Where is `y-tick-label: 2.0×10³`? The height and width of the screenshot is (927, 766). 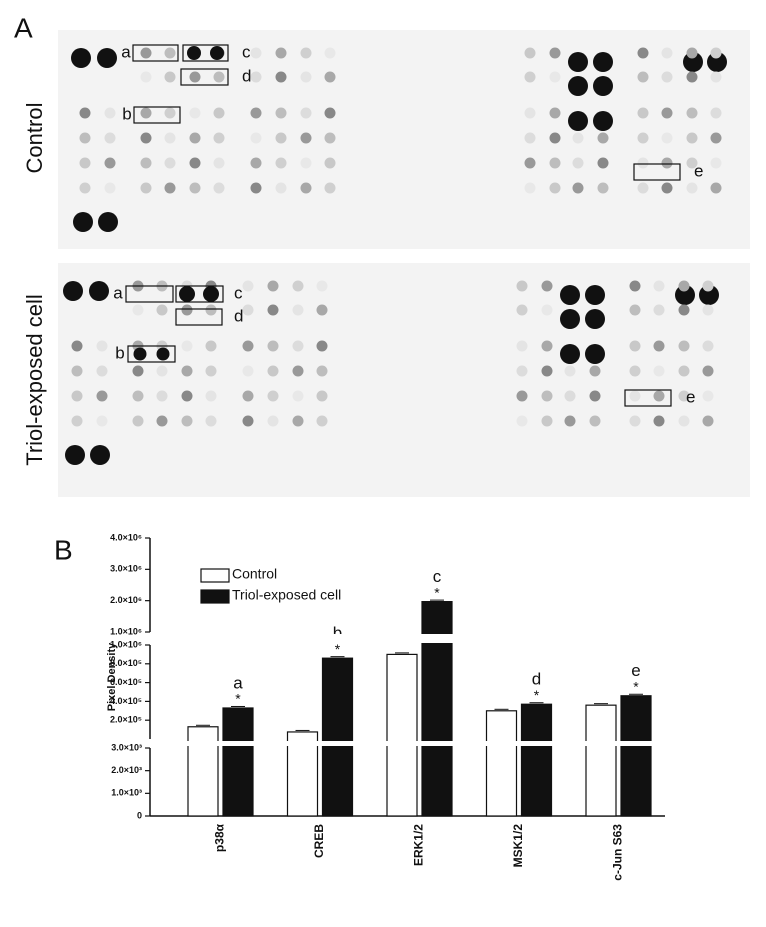 y-tick-label: 2.0×10³ is located at coordinates (126, 770).